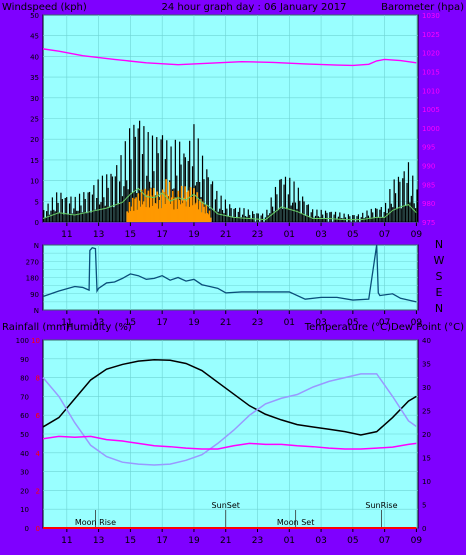 The width and height of the screenshot is (466, 555). I want to click on rainfall-tick-label: 2, so click(38, 491).